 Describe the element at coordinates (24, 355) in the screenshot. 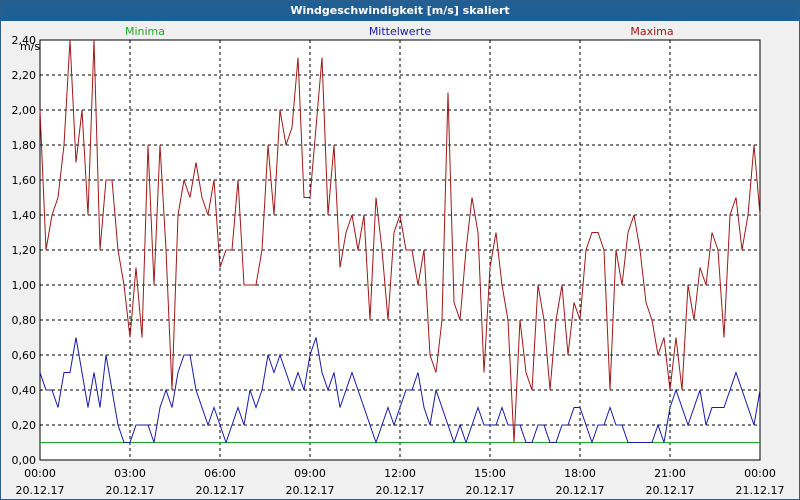

I see `y-tick-label: 0,60` at that location.